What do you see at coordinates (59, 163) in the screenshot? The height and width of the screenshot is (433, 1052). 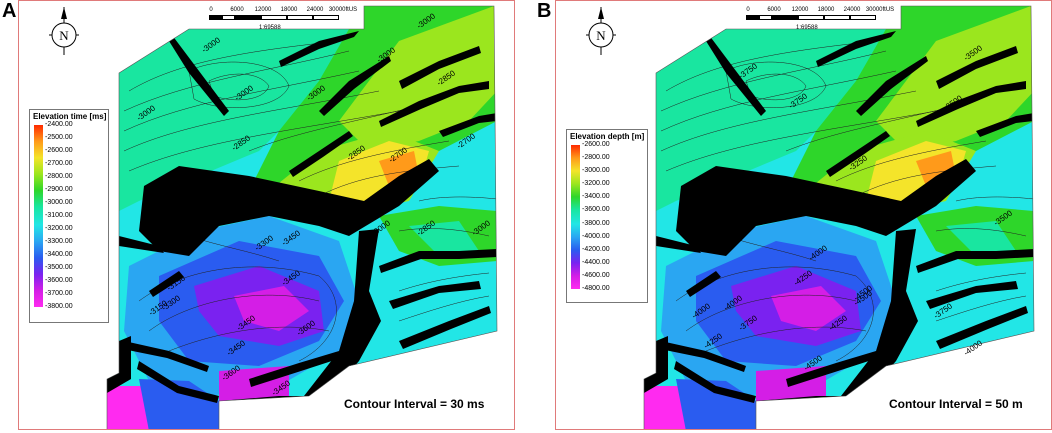 I see `legend-tick-label: -2700.00` at bounding box center [59, 163].